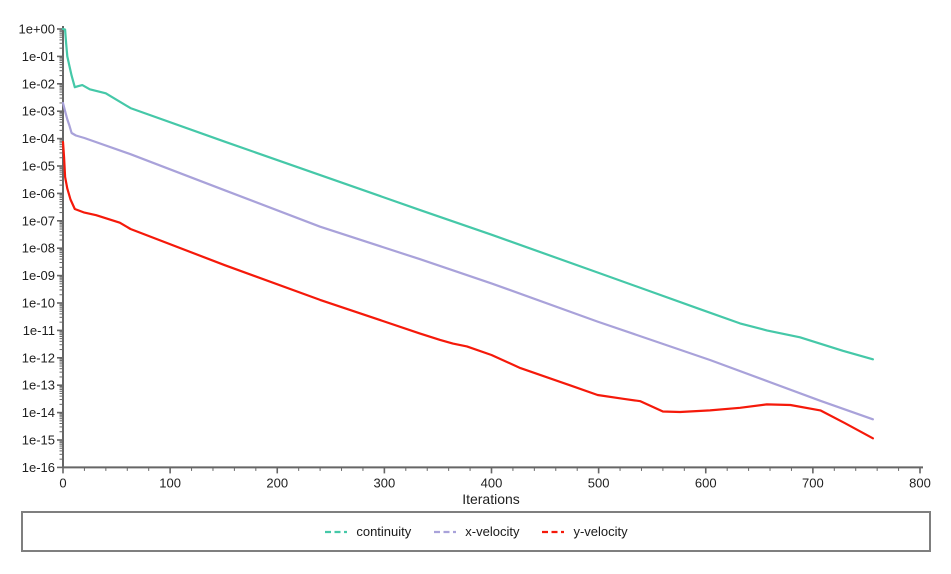 The width and height of the screenshot is (951, 574). I want to click on y-tick-label: 1e-01, so click(38, 56).